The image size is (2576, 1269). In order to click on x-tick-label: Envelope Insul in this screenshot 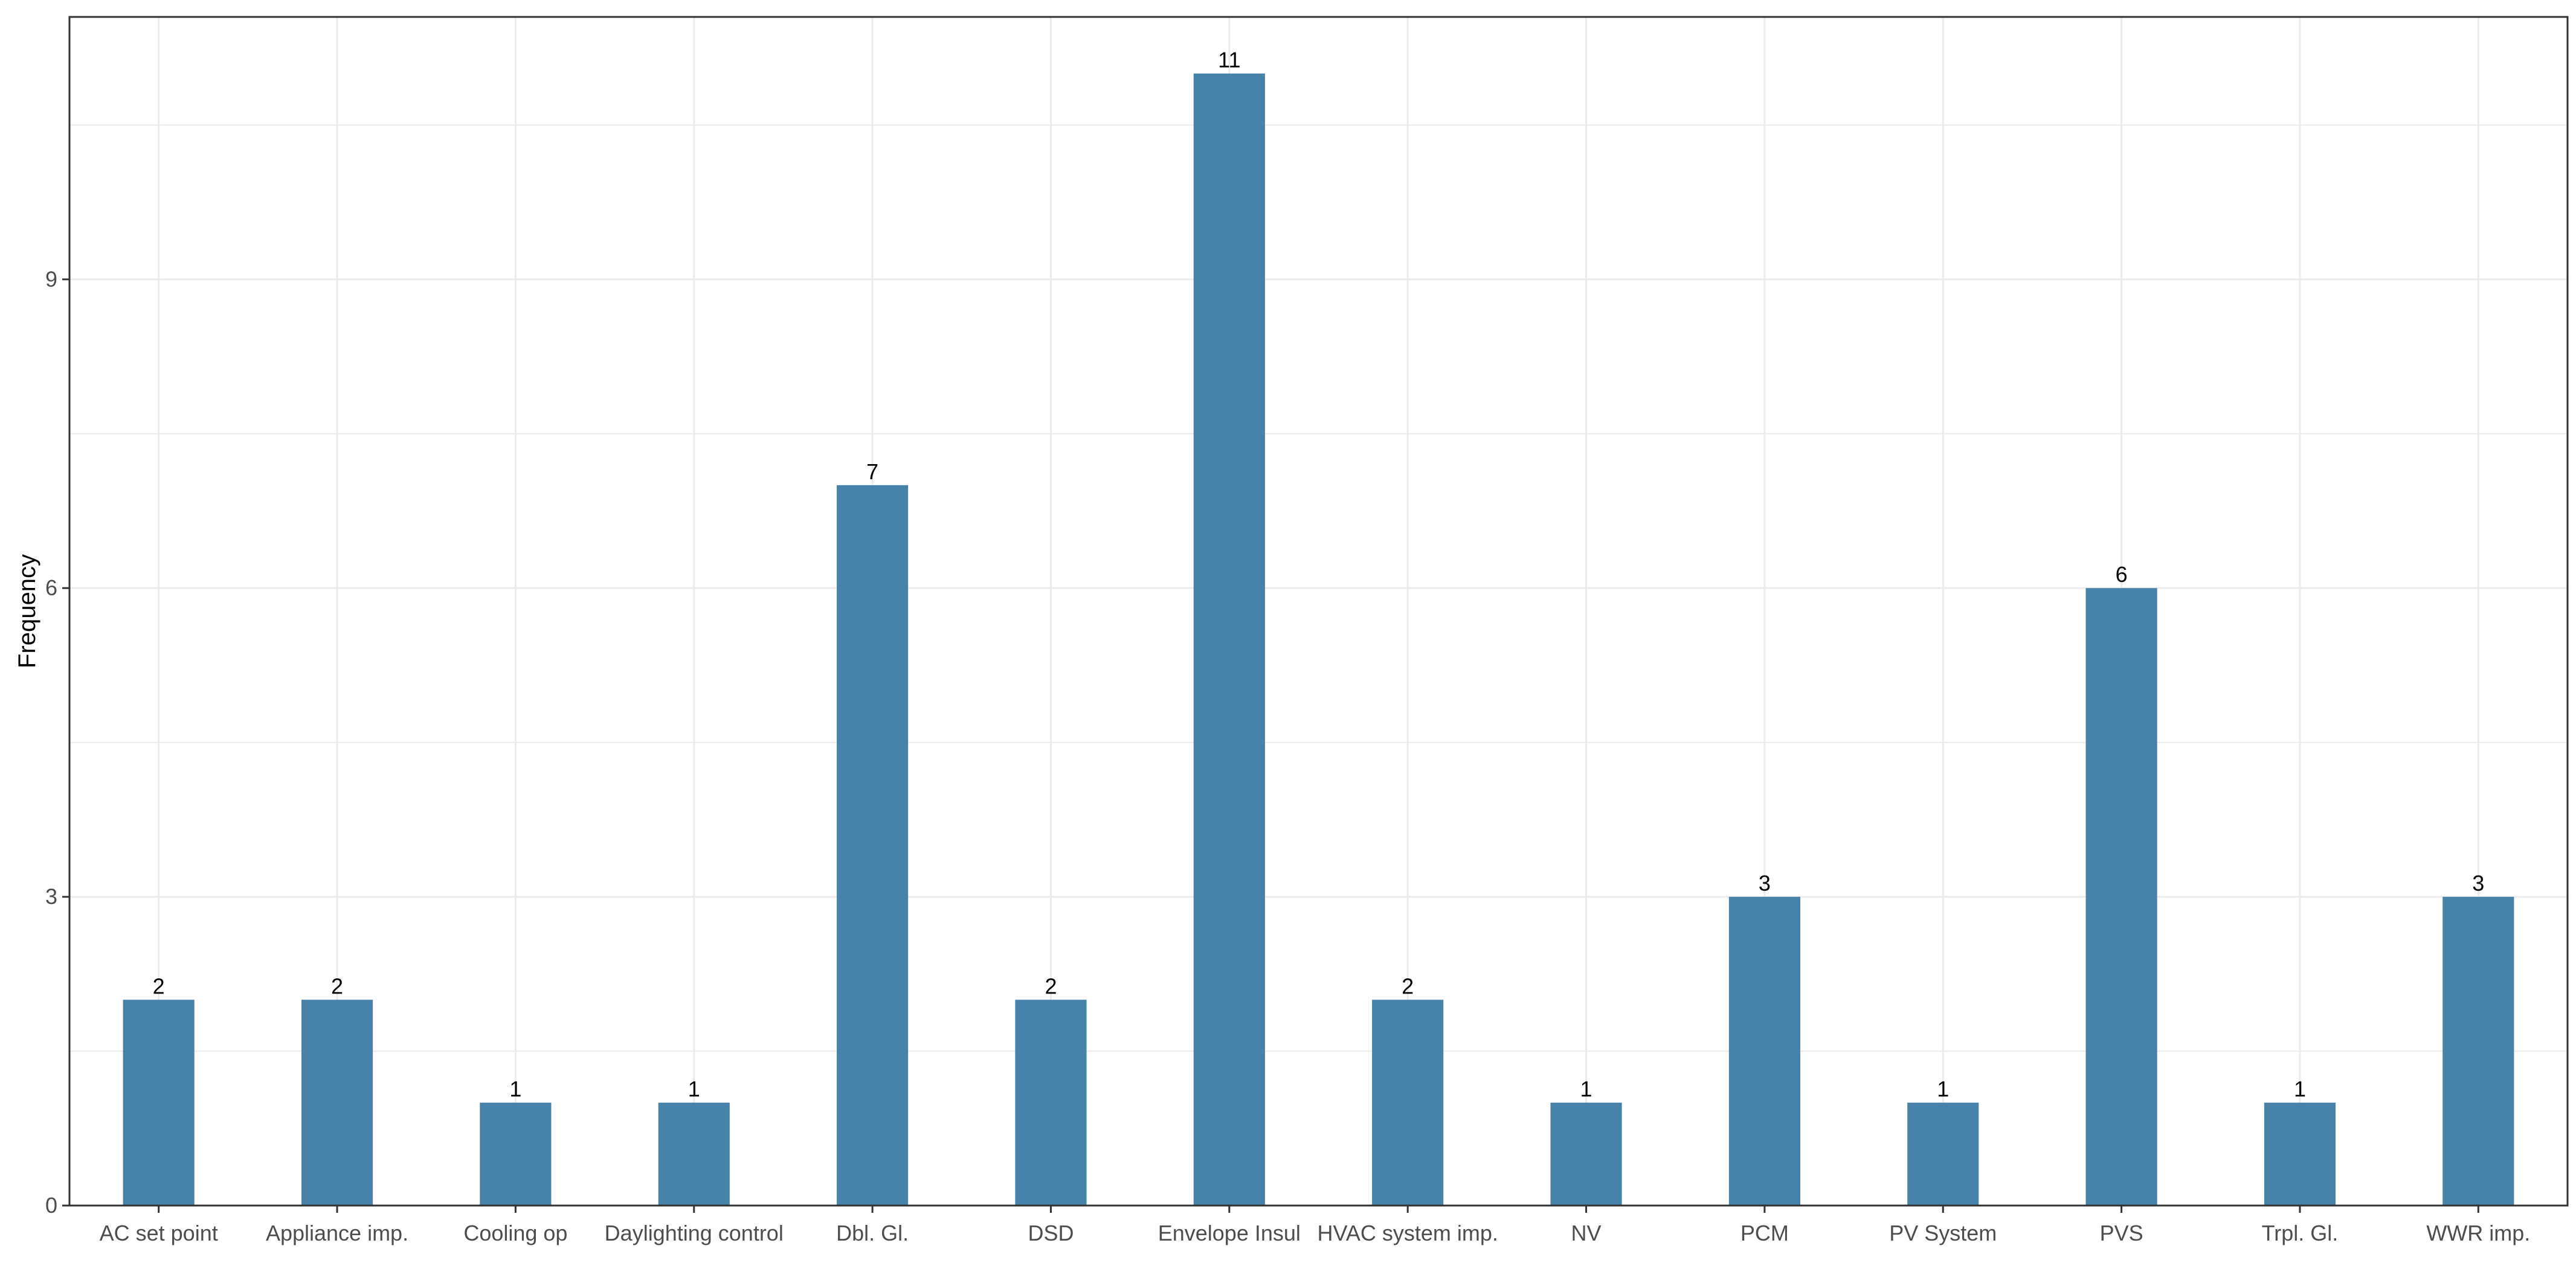, I will do `click(1229, 1233)`.